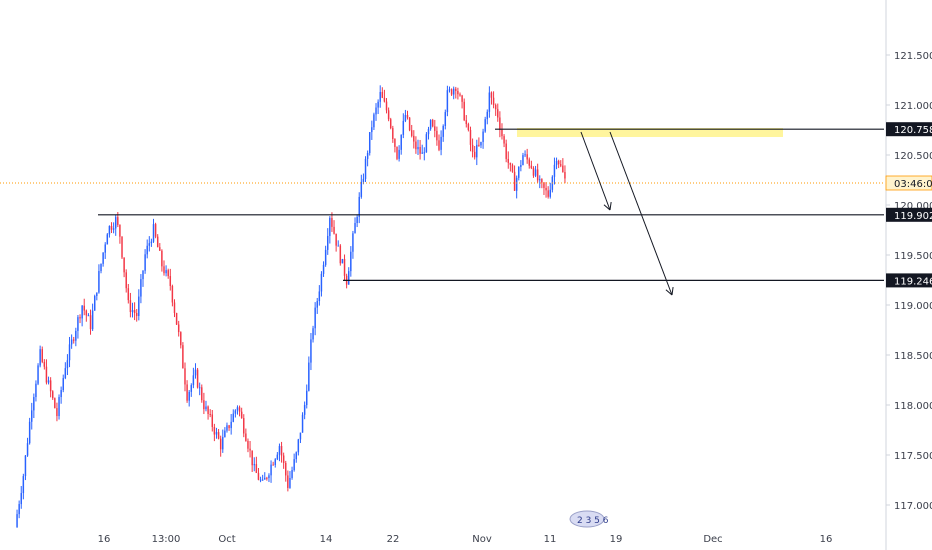 The width and height of the screenshot is (932, 550). Describe the element at coordinates (550, 539) in the screenshot. I see `time-tick-label: 11` at that location.